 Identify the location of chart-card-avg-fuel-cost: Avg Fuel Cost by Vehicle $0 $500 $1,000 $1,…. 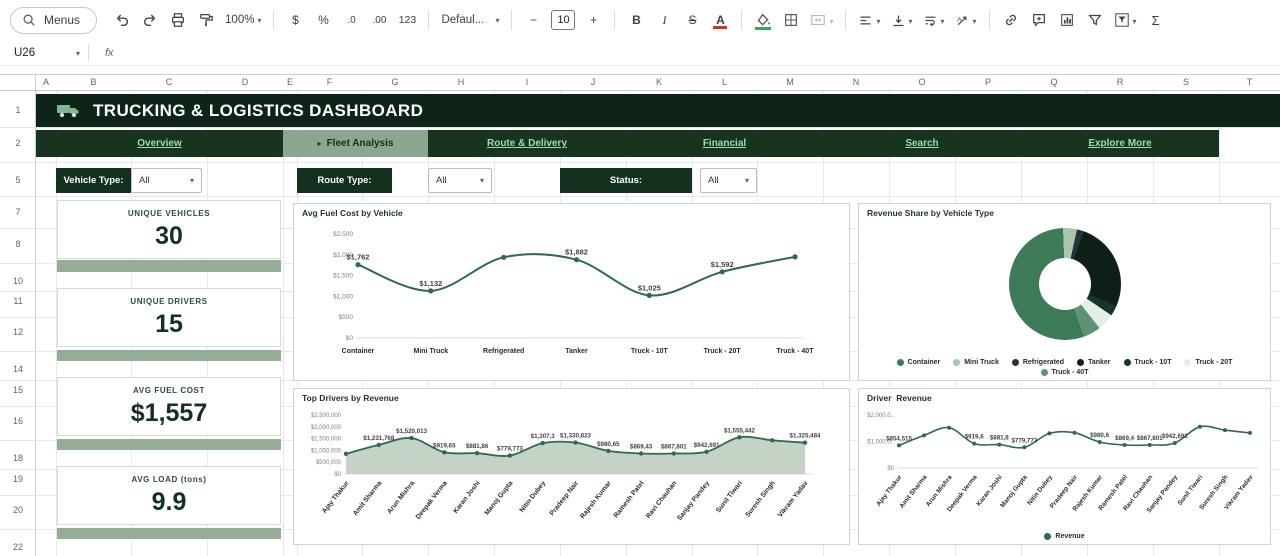
(571, 292).